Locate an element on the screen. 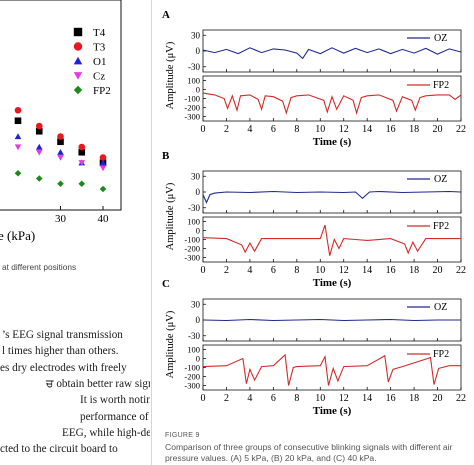  legend-label: FP2 is located at coordinates (102, 91).